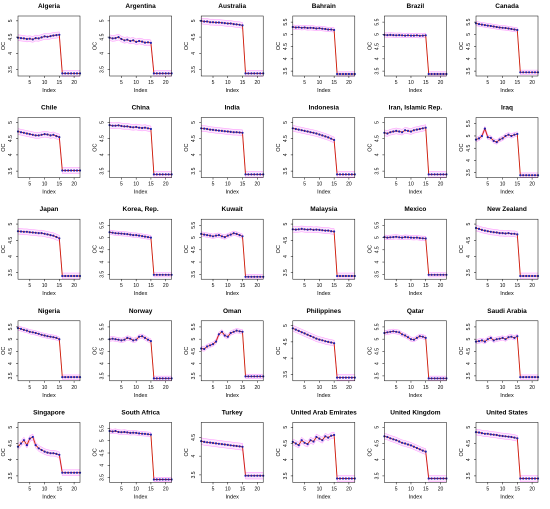 The height and width of the screenshot is (509, 550). Describe the element at coordinates (370, 46) in the screenshot. I see `y-axis-label: OC` at that location.